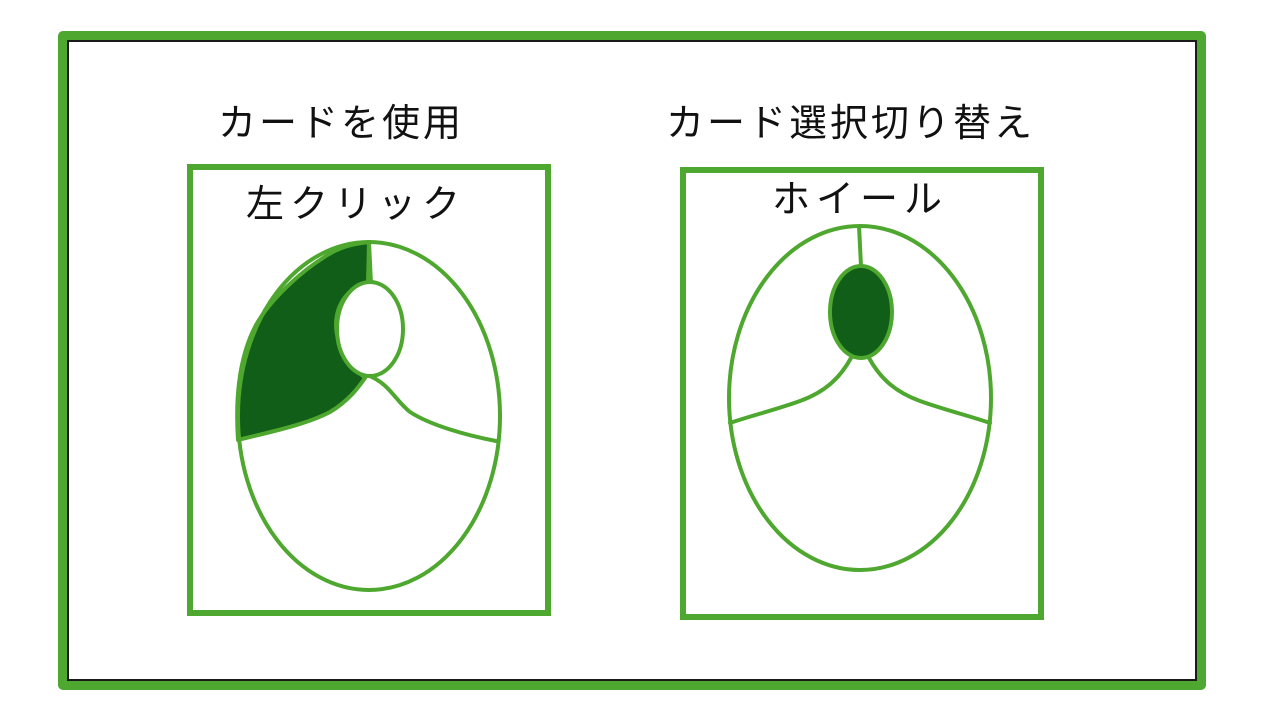  I want to click on wheel-label: ホイール, so click(860, 199).